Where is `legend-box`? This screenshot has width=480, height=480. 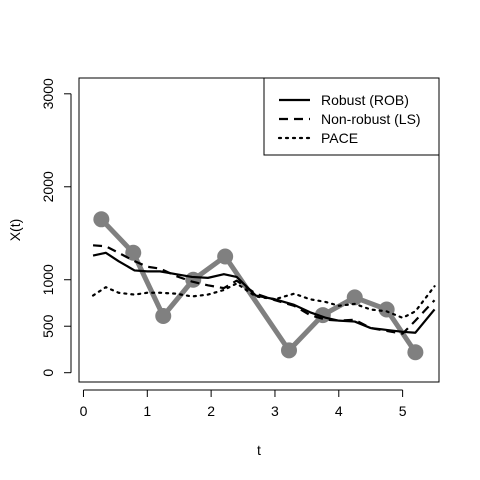 legend-box is located at coordinates (351, 116).